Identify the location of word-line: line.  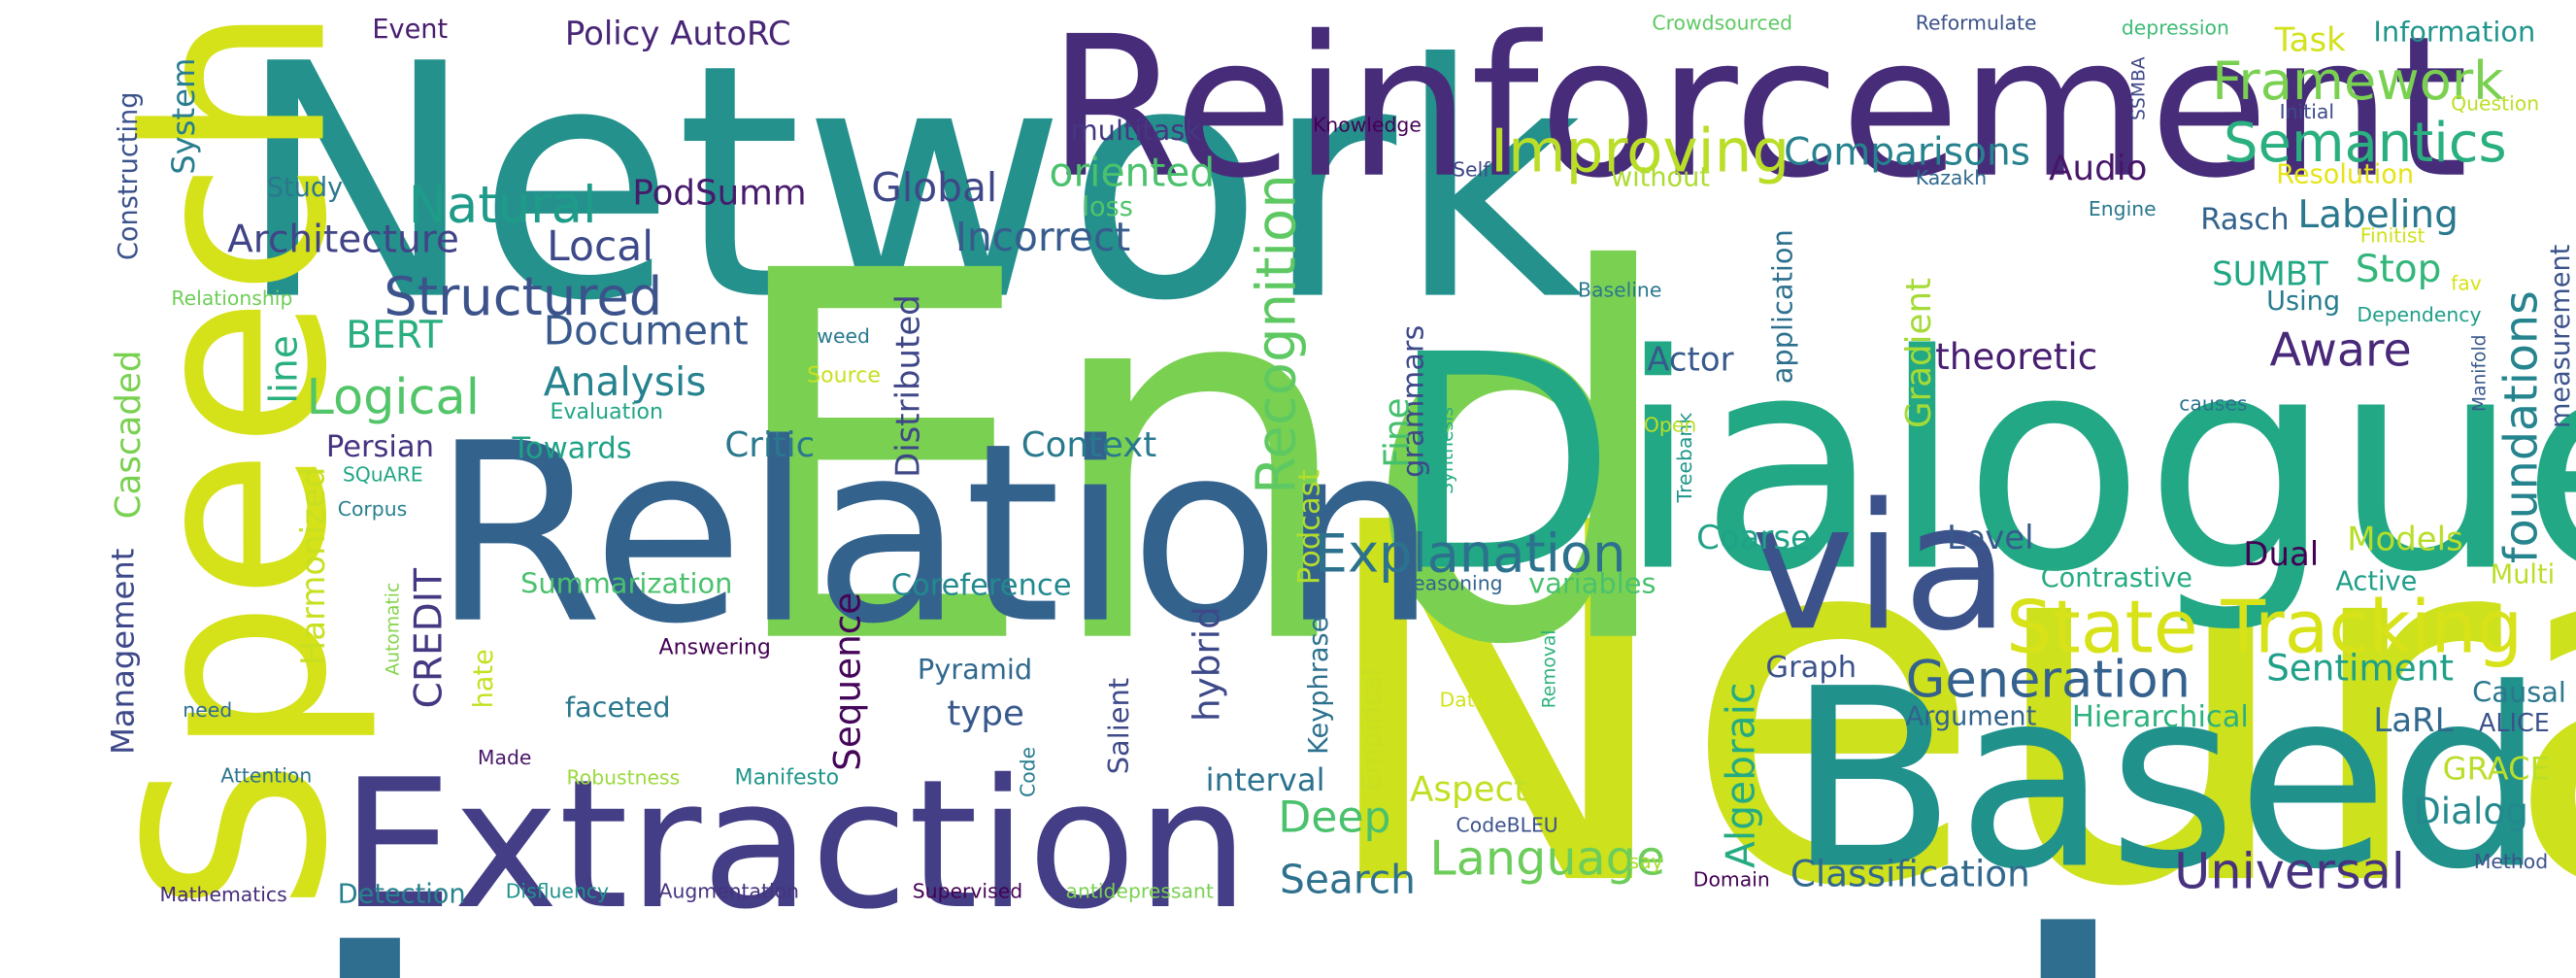
(285, 369).